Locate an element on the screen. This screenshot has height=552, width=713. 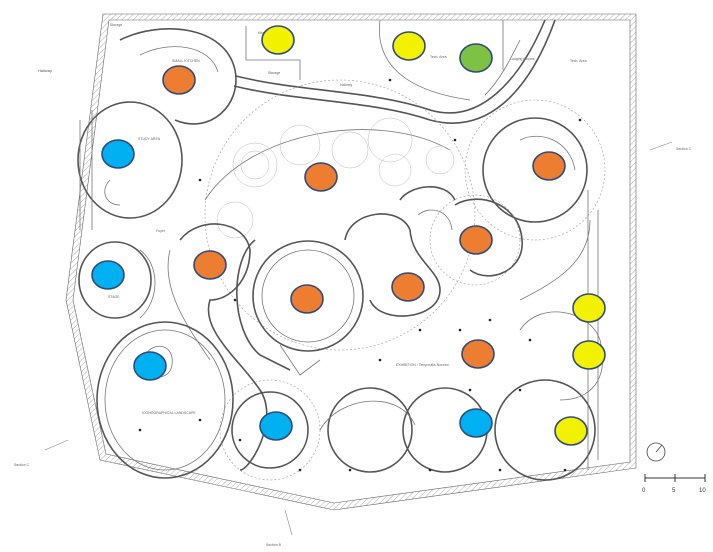
central-theatre is located at coordinates (300, 307).